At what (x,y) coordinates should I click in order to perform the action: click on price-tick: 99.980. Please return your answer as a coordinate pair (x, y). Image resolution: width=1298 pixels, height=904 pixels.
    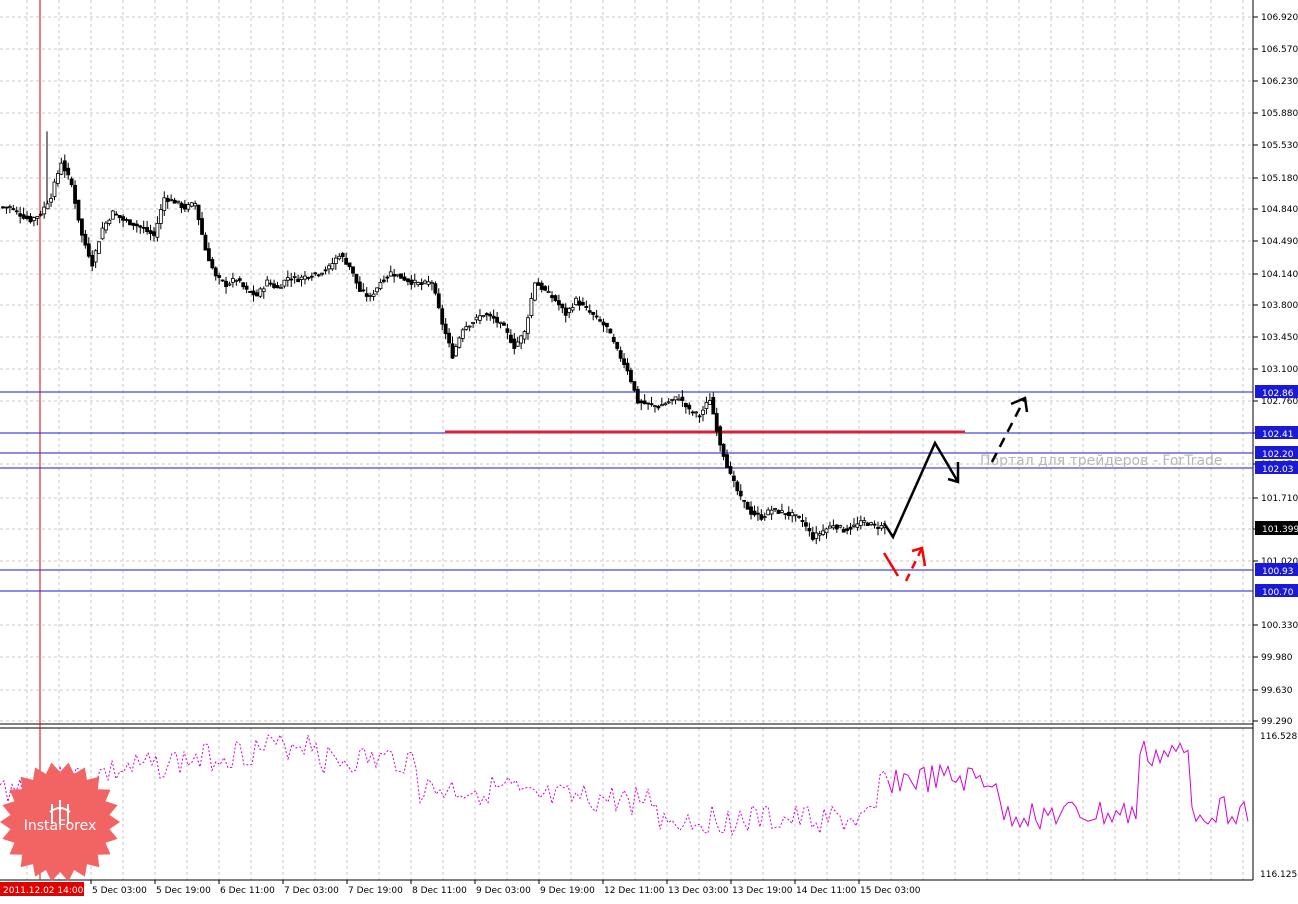
    Looking at the image, I should click on (1277, 658).